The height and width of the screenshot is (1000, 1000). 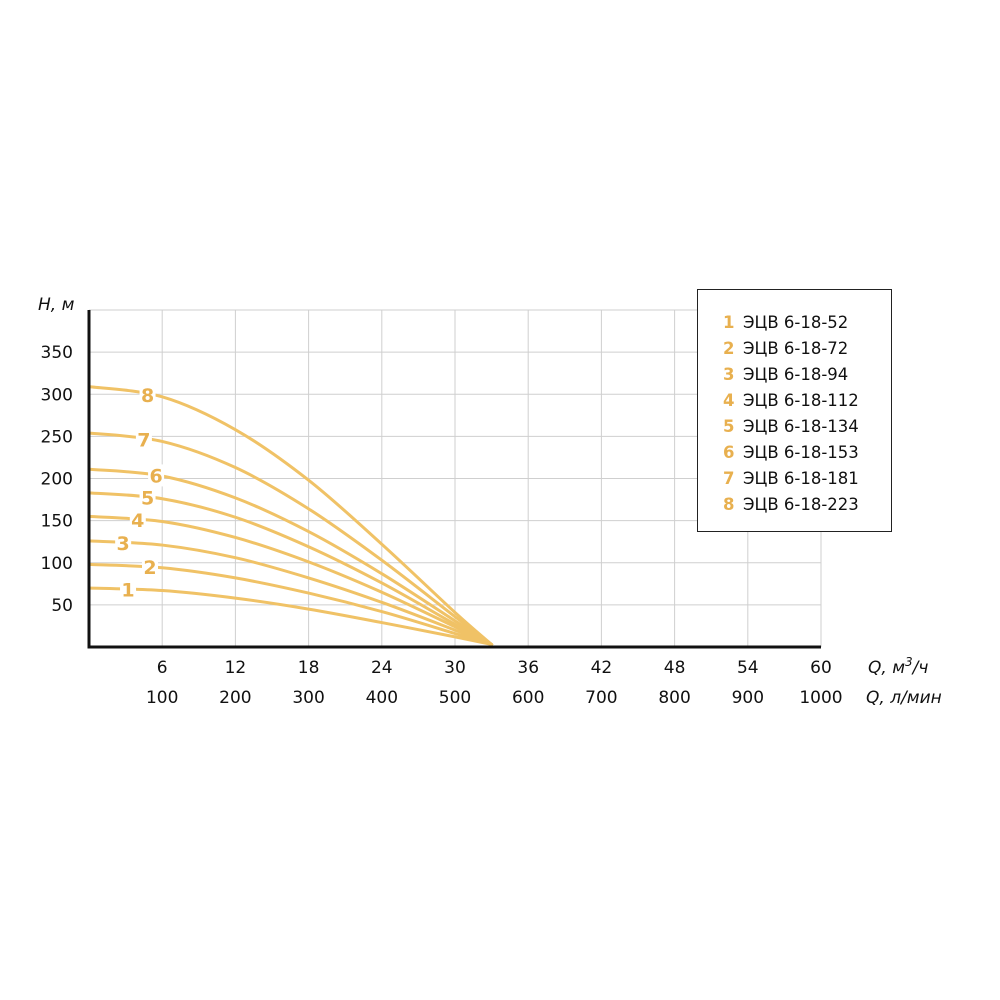 What do you see at coordinates (821, 668) in the screenshot?
I see `x-tick-label-primary: 60` at bounding box center [821, 668].